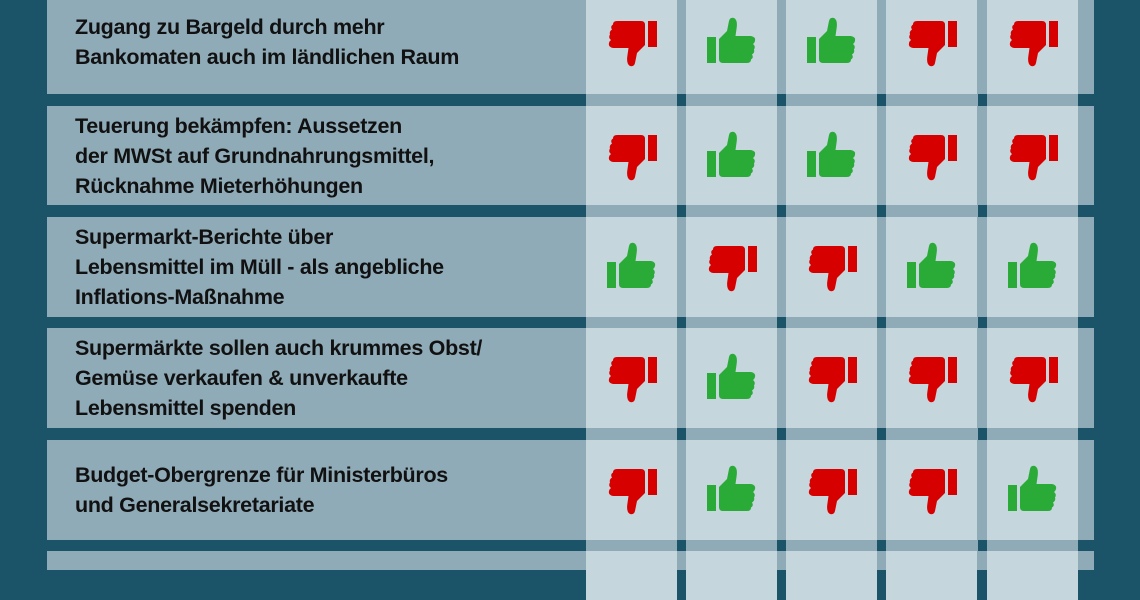 This screenshot has height=600, width=1140. Describe the element at coordinates (316, 575) in the screenshot. I see `row-label` at that location.